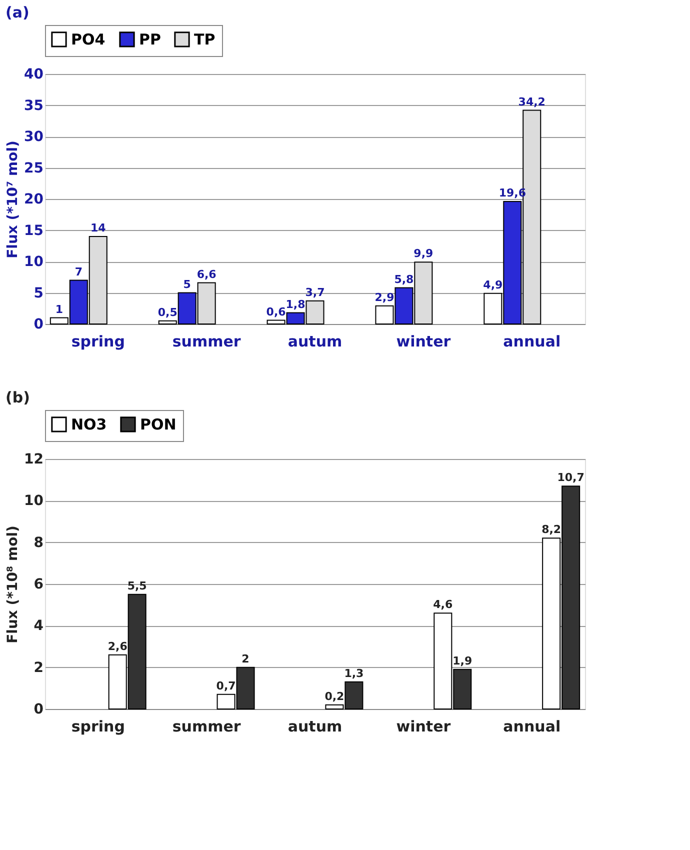 The image size is (690, 850). What do you see at coordinates (354, 673) in the screenshot?
I see `data-label: 1,3` at bounding box center [354, 673].